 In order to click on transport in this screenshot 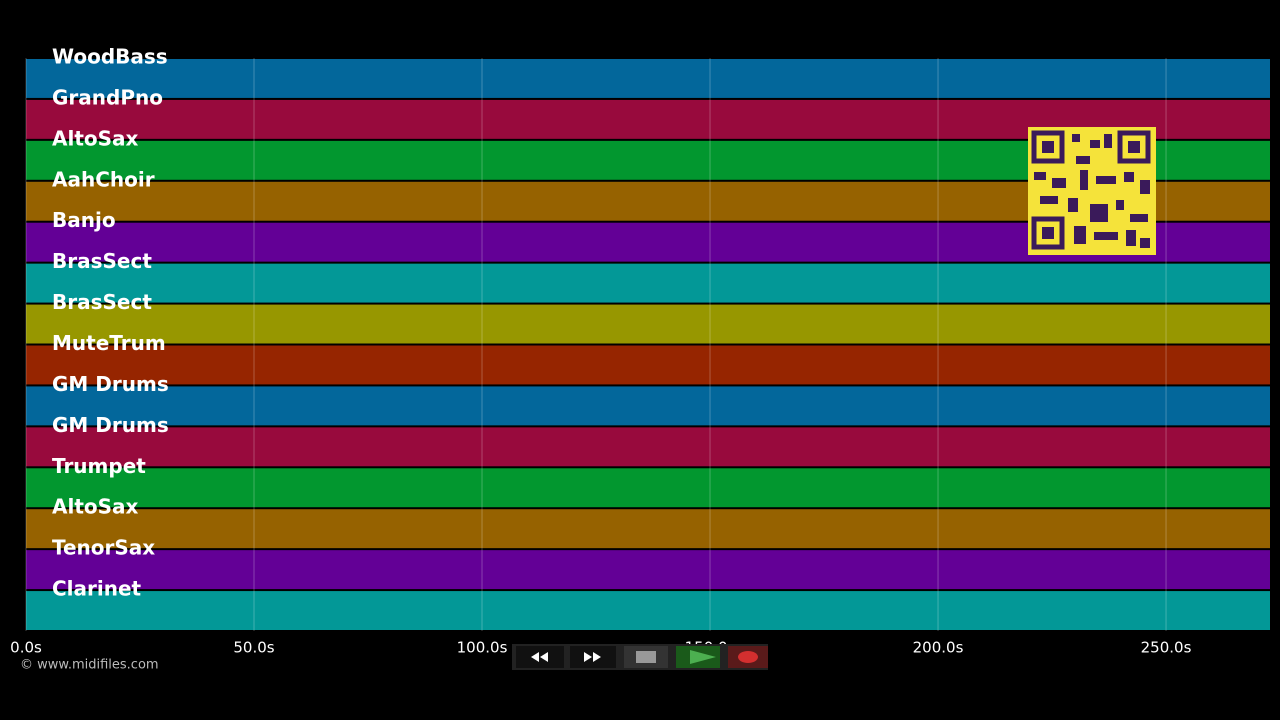, I will do `click(640, 657)`.